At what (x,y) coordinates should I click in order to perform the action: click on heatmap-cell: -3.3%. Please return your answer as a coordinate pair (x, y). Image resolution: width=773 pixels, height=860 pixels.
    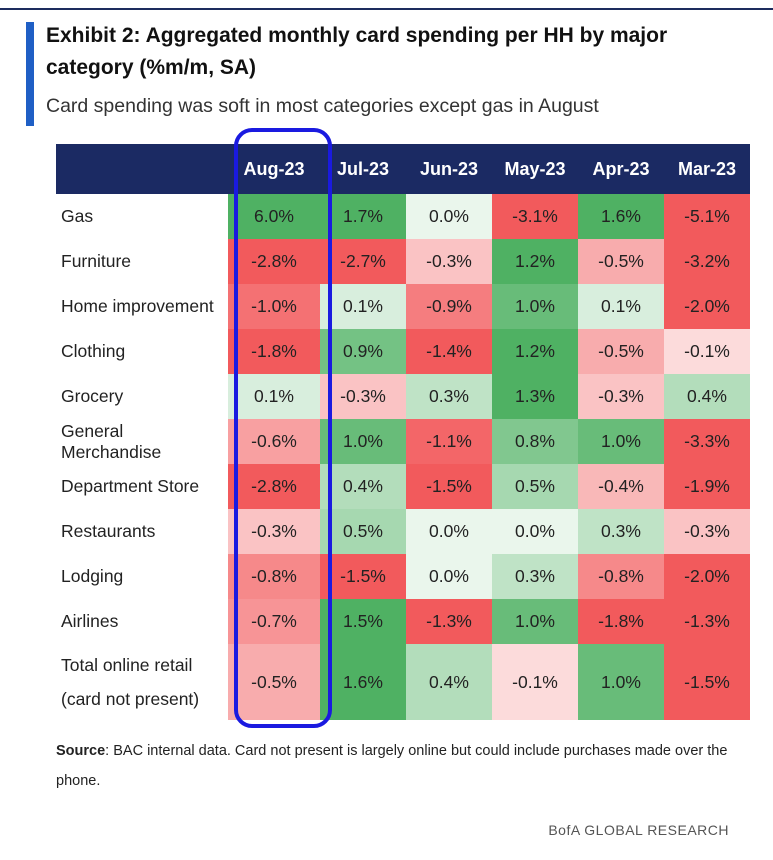
    Looking at the image, I should click on (707, 441).